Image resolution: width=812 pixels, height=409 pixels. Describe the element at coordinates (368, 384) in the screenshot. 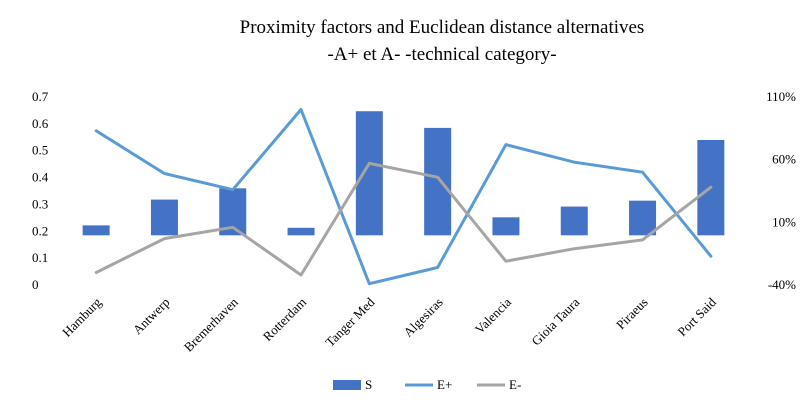

I see `legend-label: S` at that location.